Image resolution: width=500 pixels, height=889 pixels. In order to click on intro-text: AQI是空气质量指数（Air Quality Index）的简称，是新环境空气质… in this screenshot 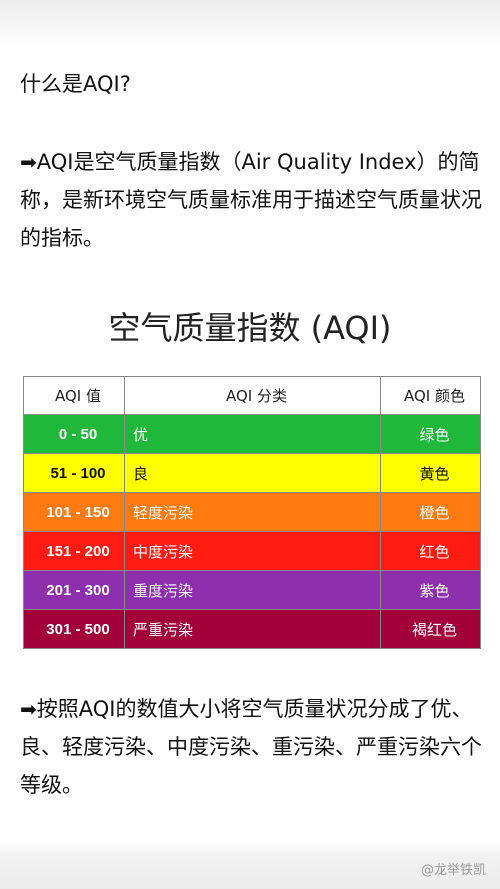, I will do `click(251, 200)`.